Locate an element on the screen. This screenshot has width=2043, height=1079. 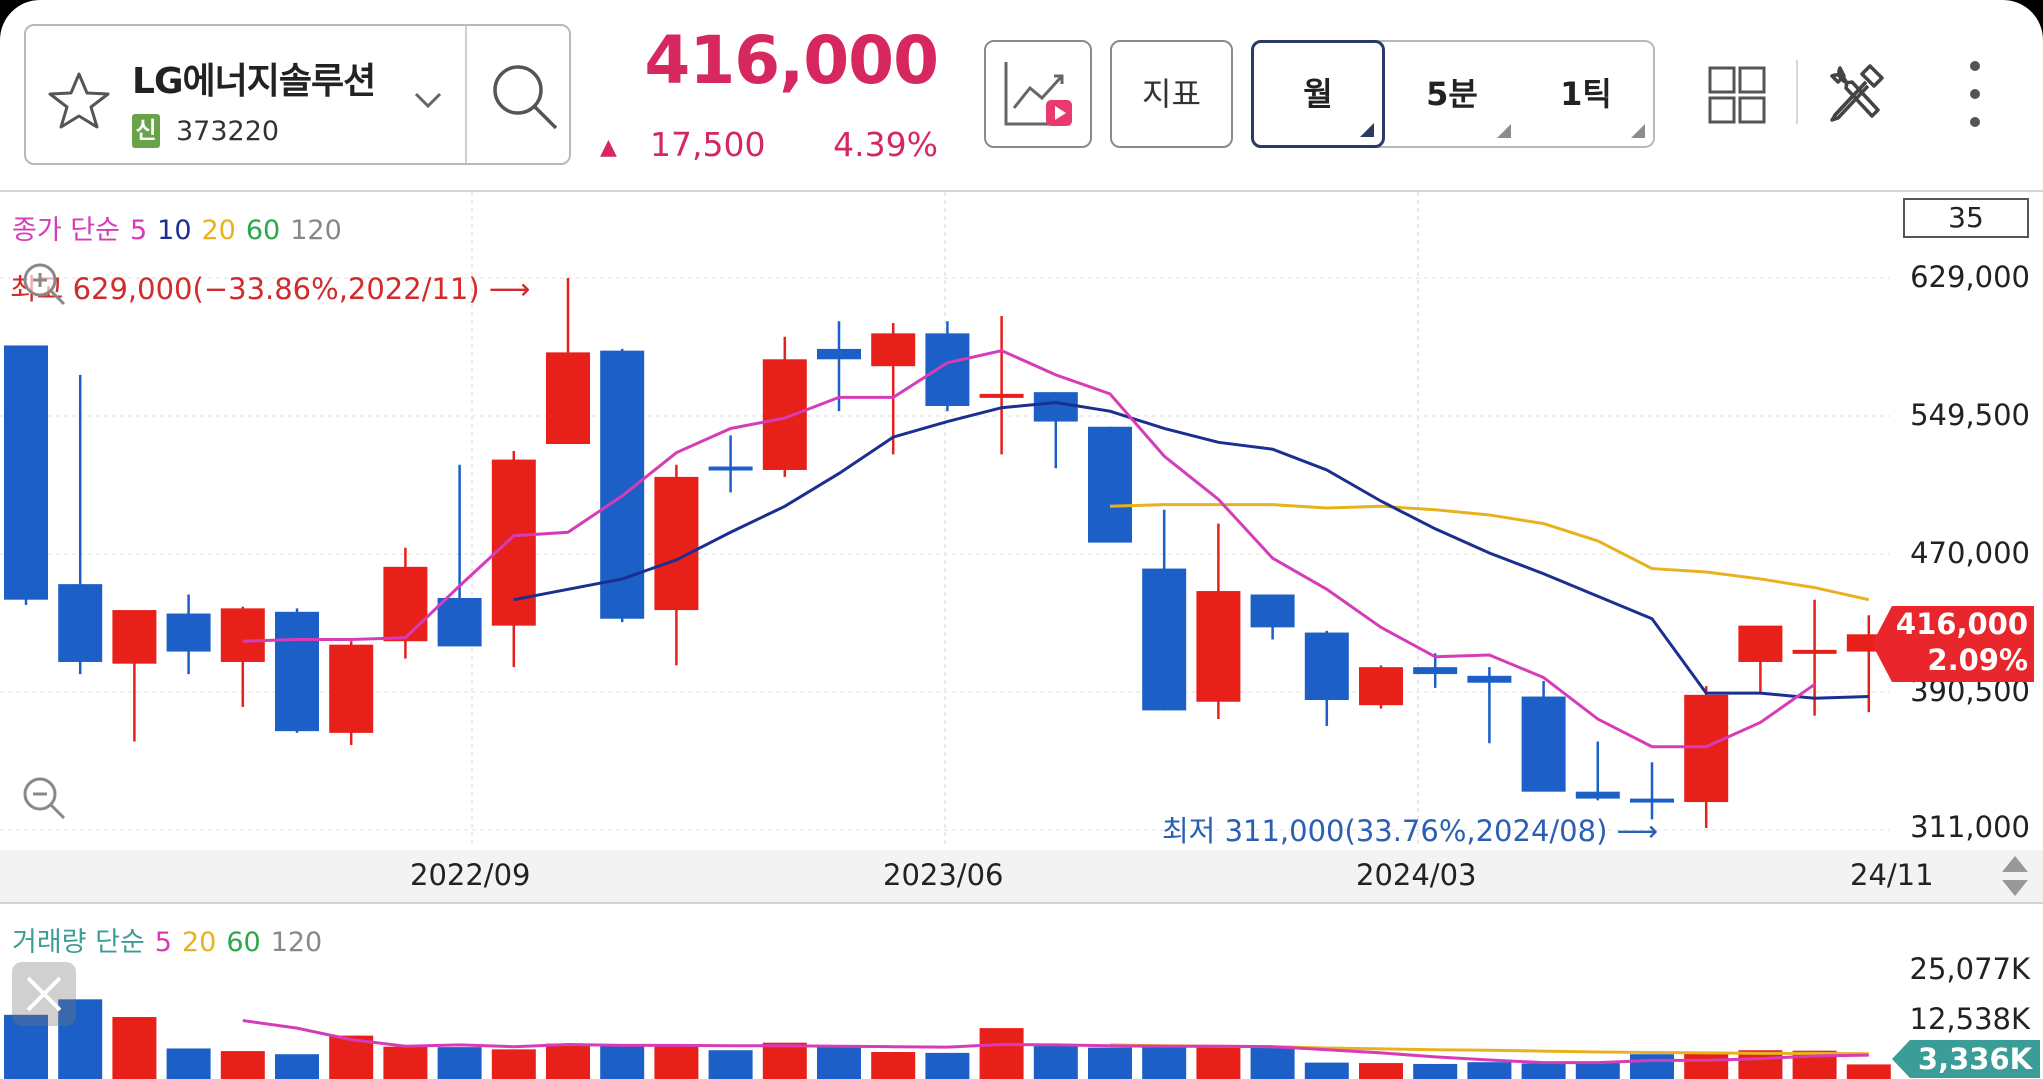
layout-grid-icon is located at coordinates (1737, 95).